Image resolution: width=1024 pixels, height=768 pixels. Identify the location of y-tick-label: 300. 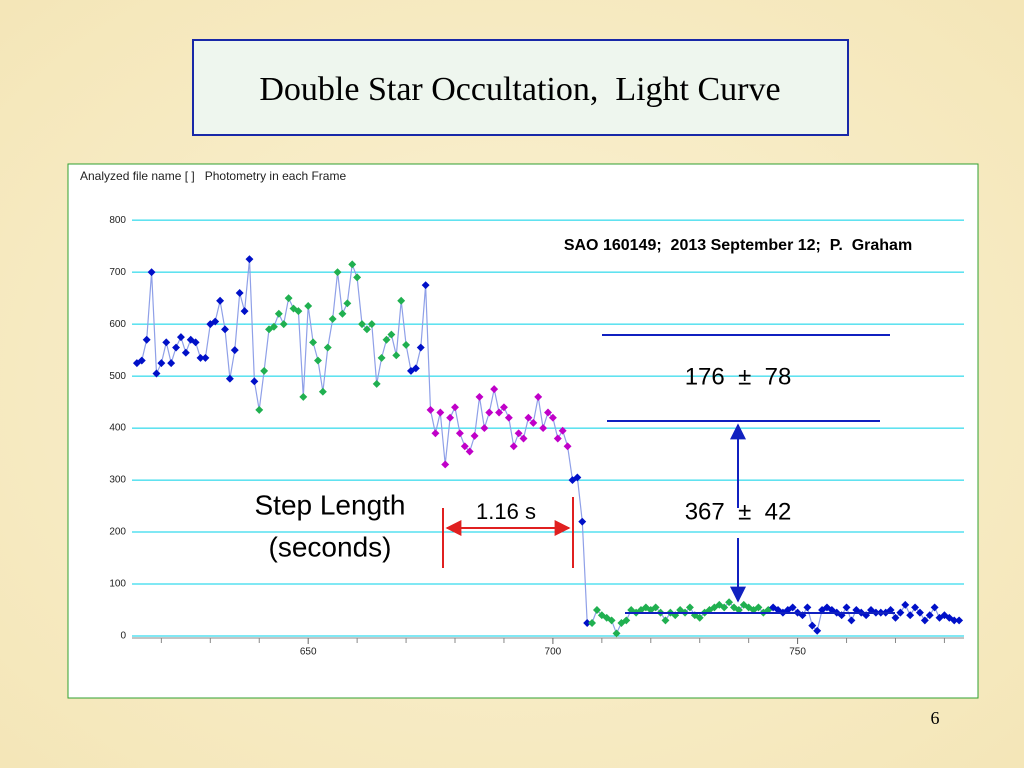
(117, 480).